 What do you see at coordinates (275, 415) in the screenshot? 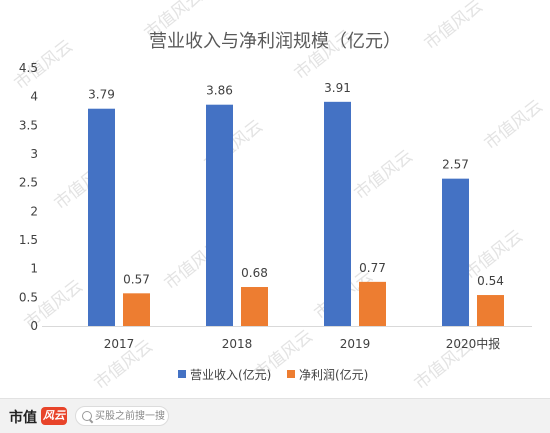
I see `footer-bar: 市值 风云` at bounding box center [275, 415].